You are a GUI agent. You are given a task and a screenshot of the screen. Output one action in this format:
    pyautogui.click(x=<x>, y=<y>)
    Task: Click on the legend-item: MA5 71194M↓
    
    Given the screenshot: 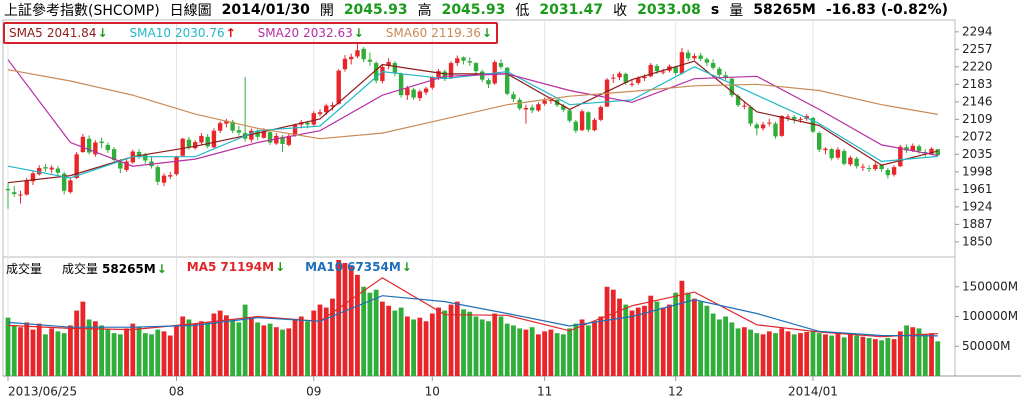 What is the action you would take?
    pyautogui.click(x=236, y=268)
    